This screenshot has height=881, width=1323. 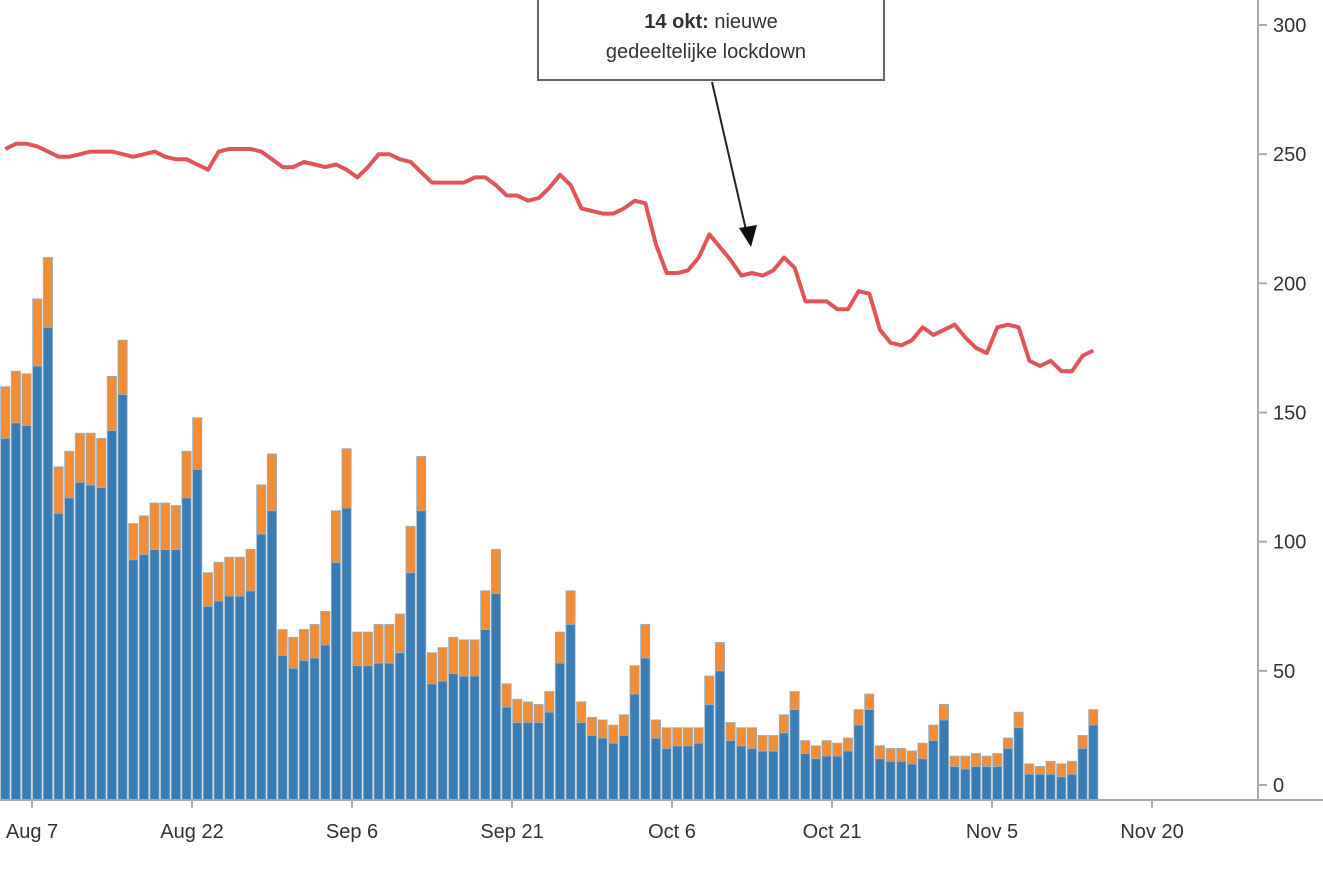 I want to click on annotation: 14 okt: nieuwe gedeeltelijke lockdown, so click(x=711, y=123).